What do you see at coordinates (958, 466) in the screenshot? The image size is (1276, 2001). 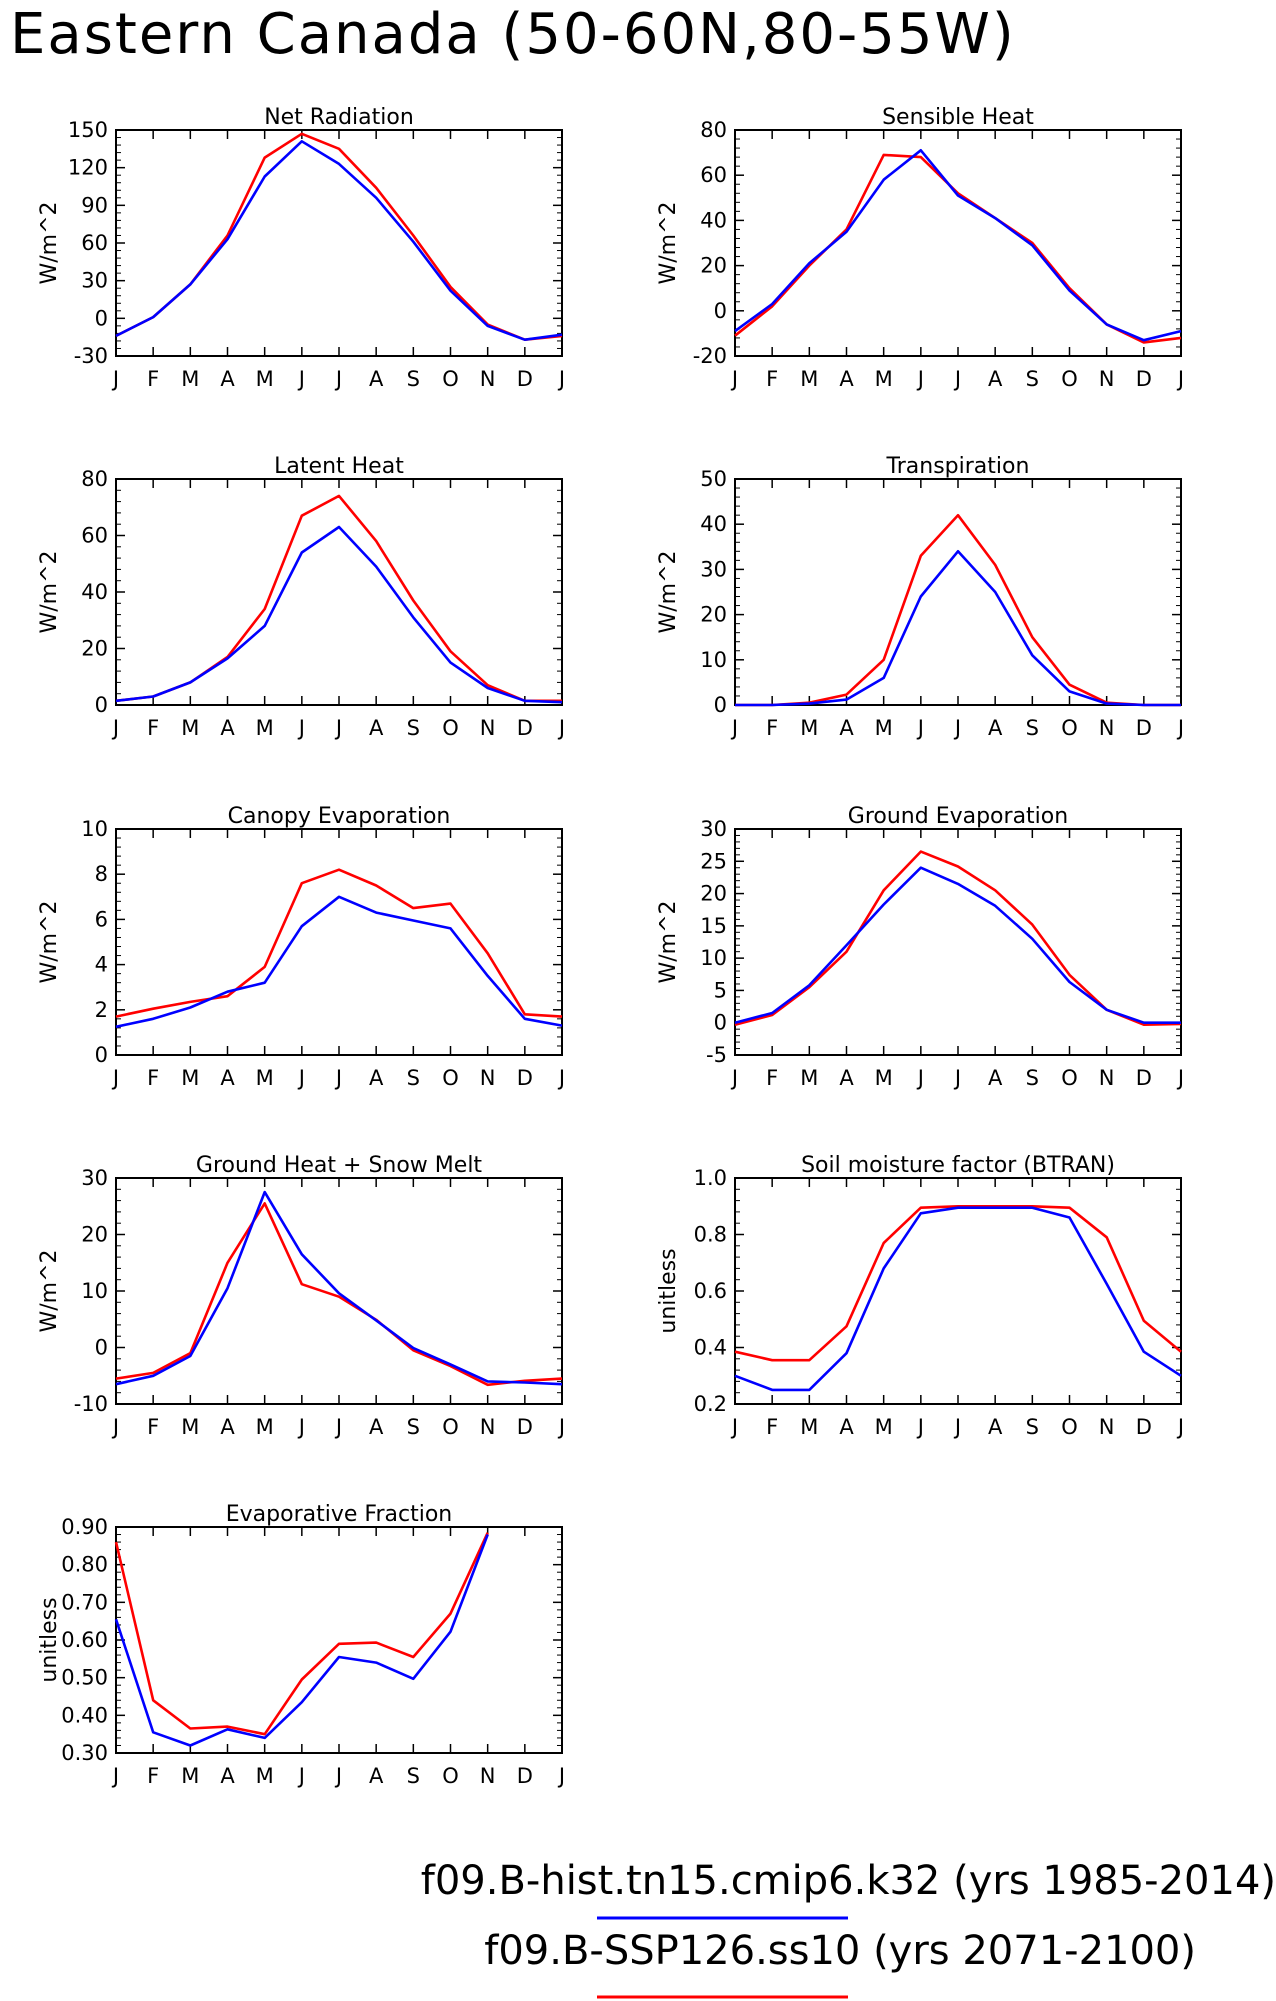 I see `panel-title: Transpiration` at bounding box center [958, 466].